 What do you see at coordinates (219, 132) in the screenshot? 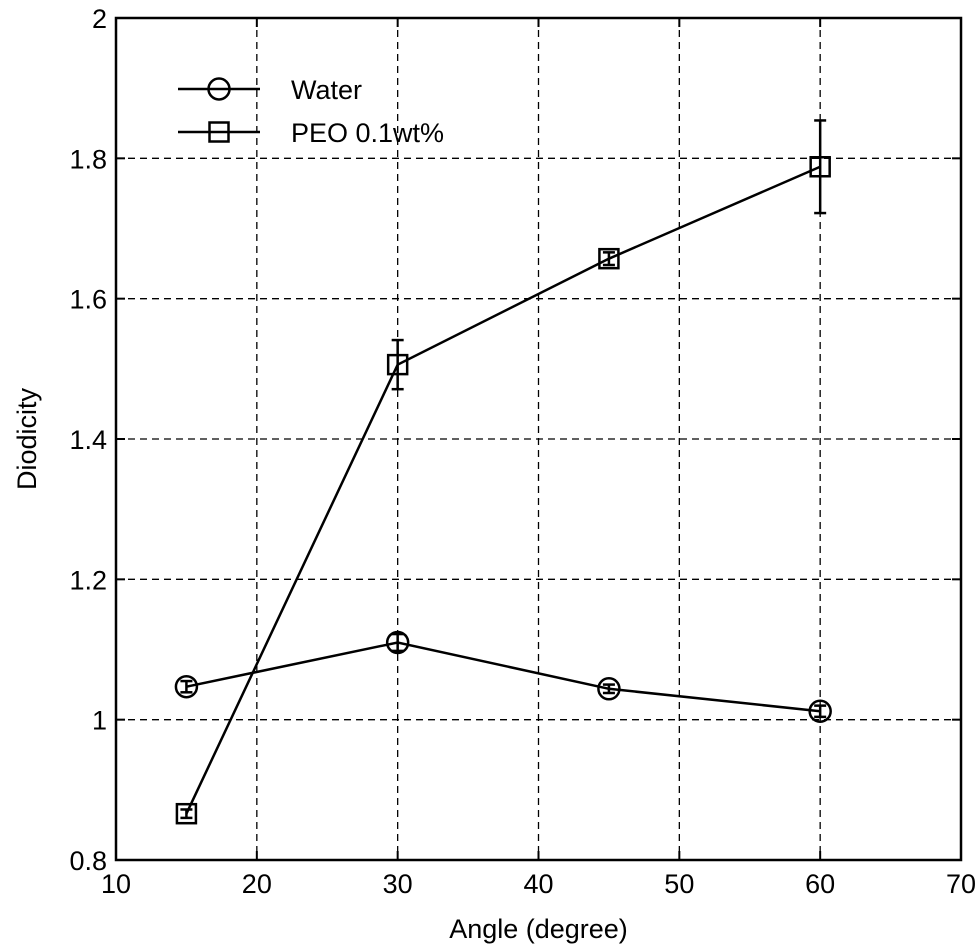
I see `legend-marker-square` at bounding box center [219, 132].